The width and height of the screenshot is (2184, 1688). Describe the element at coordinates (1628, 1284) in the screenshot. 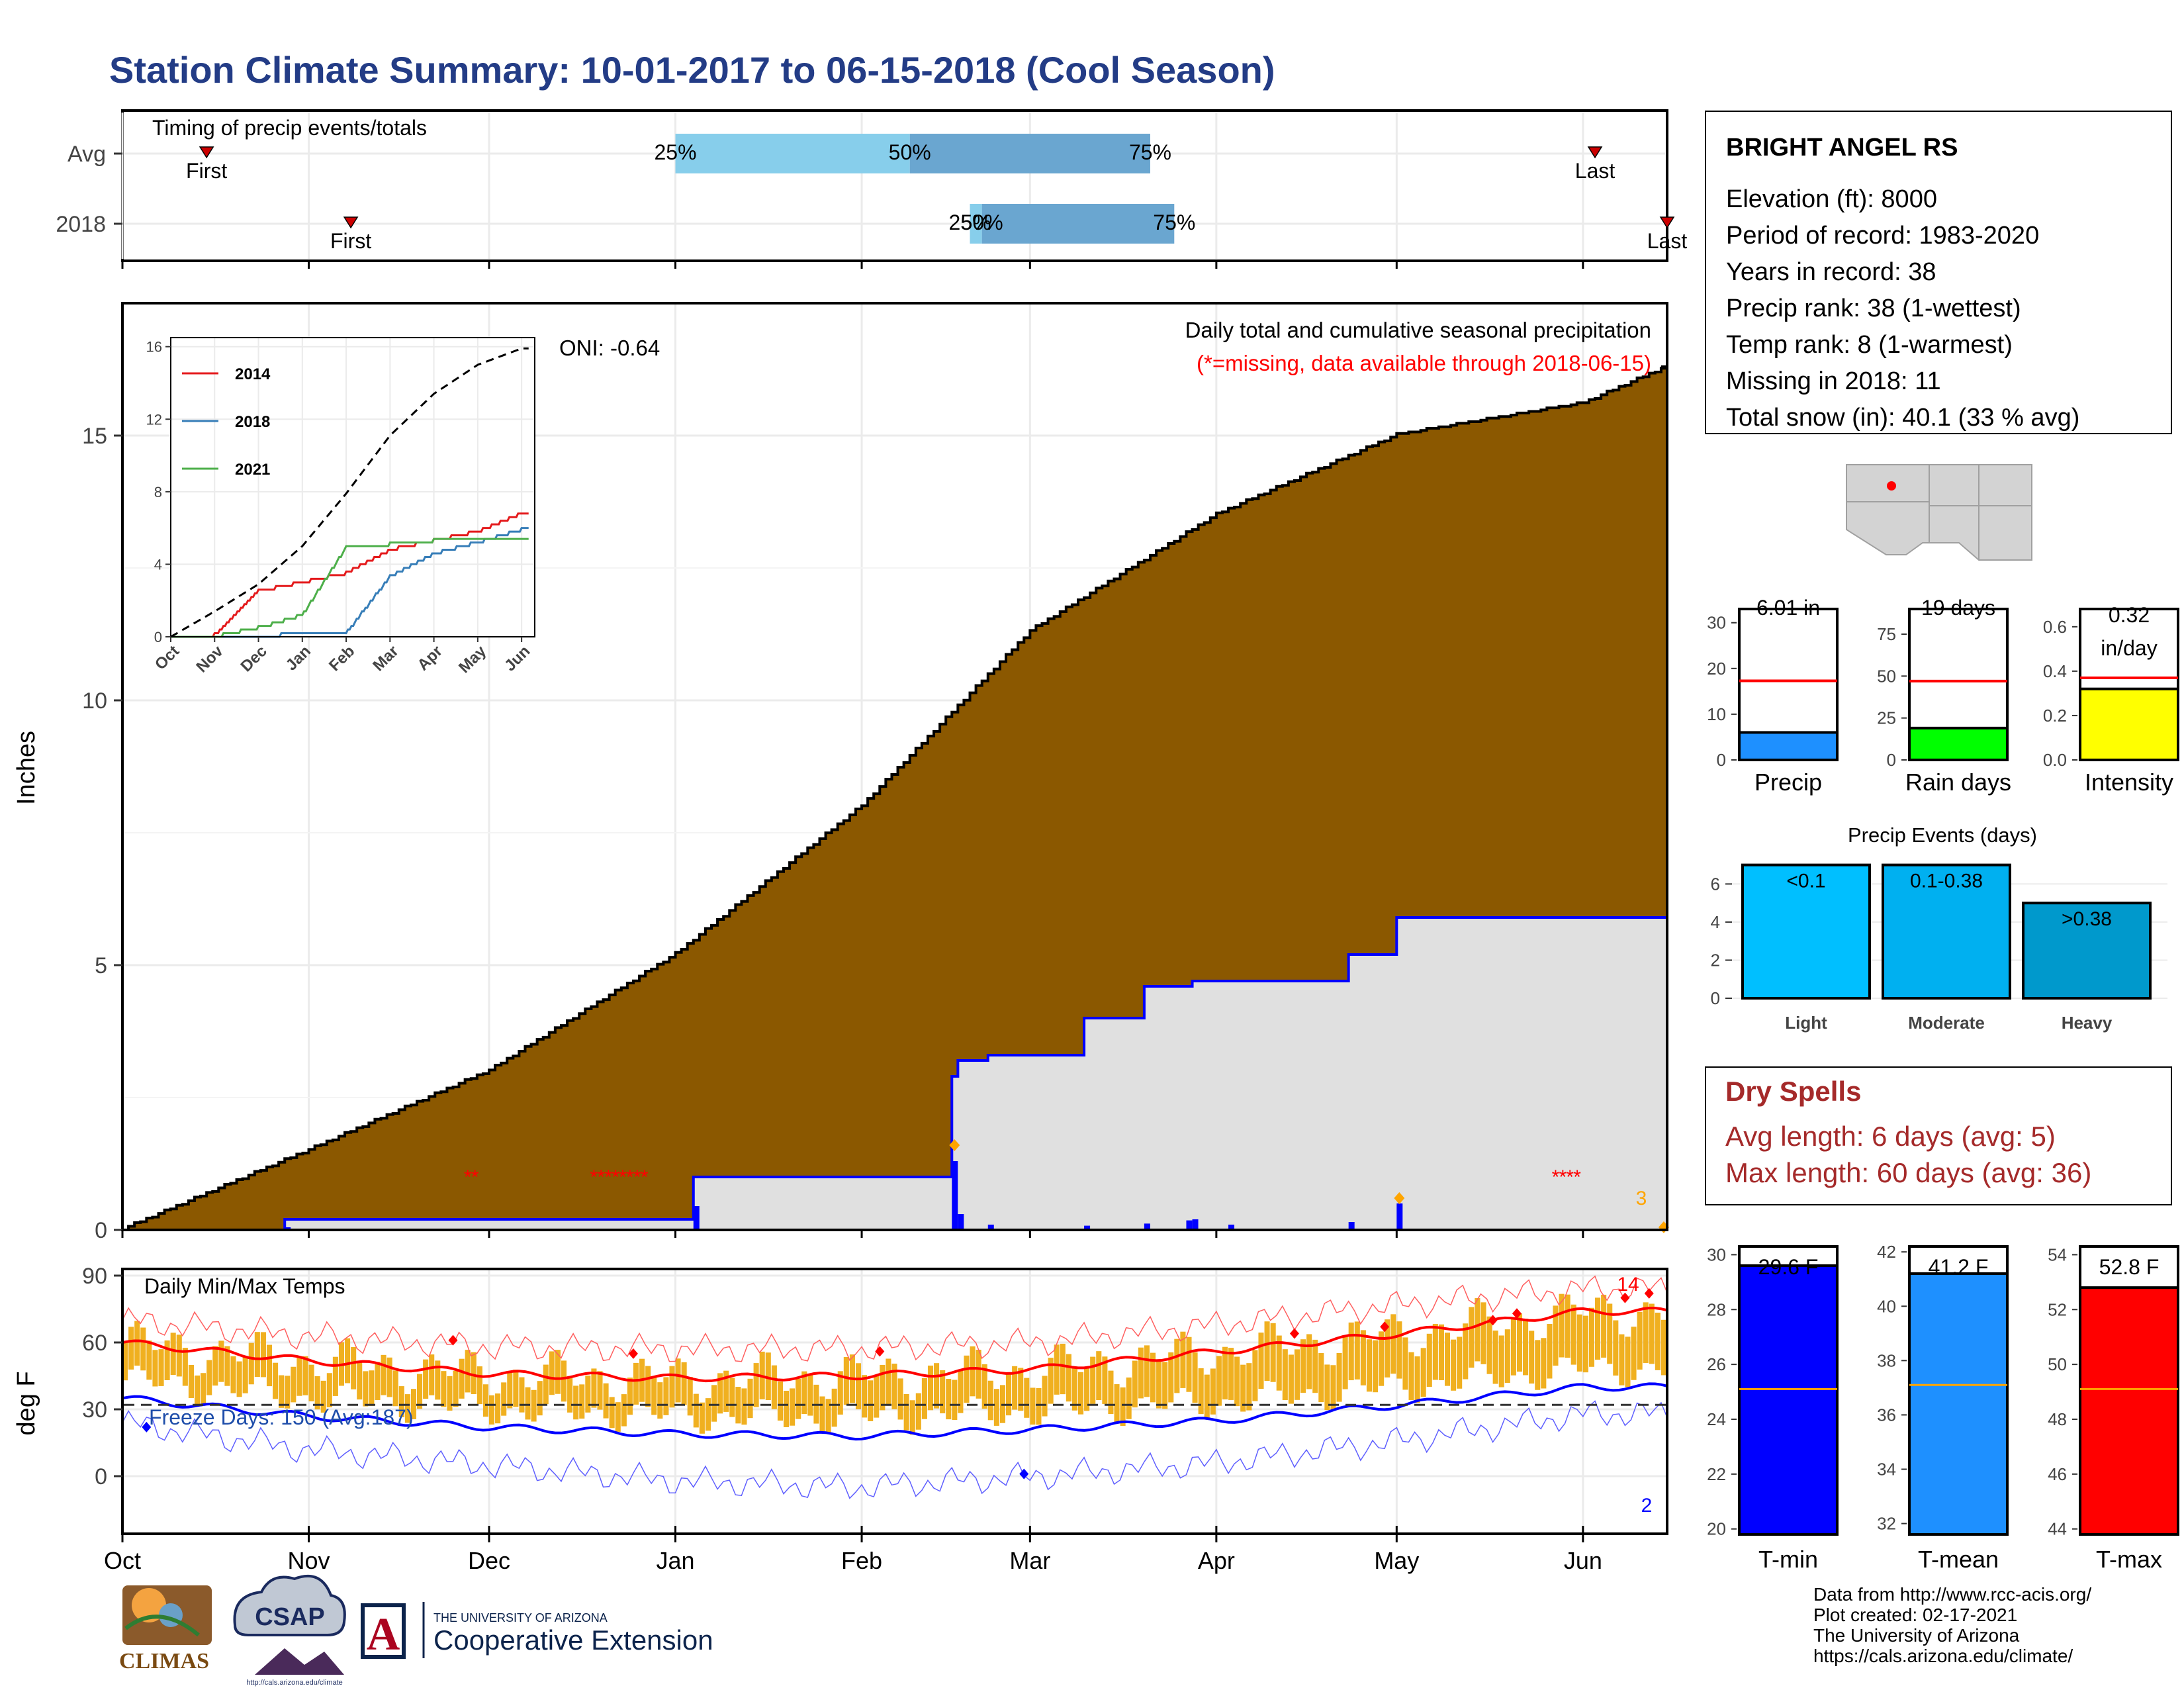

I see `hot-days-count: 14` at that location.